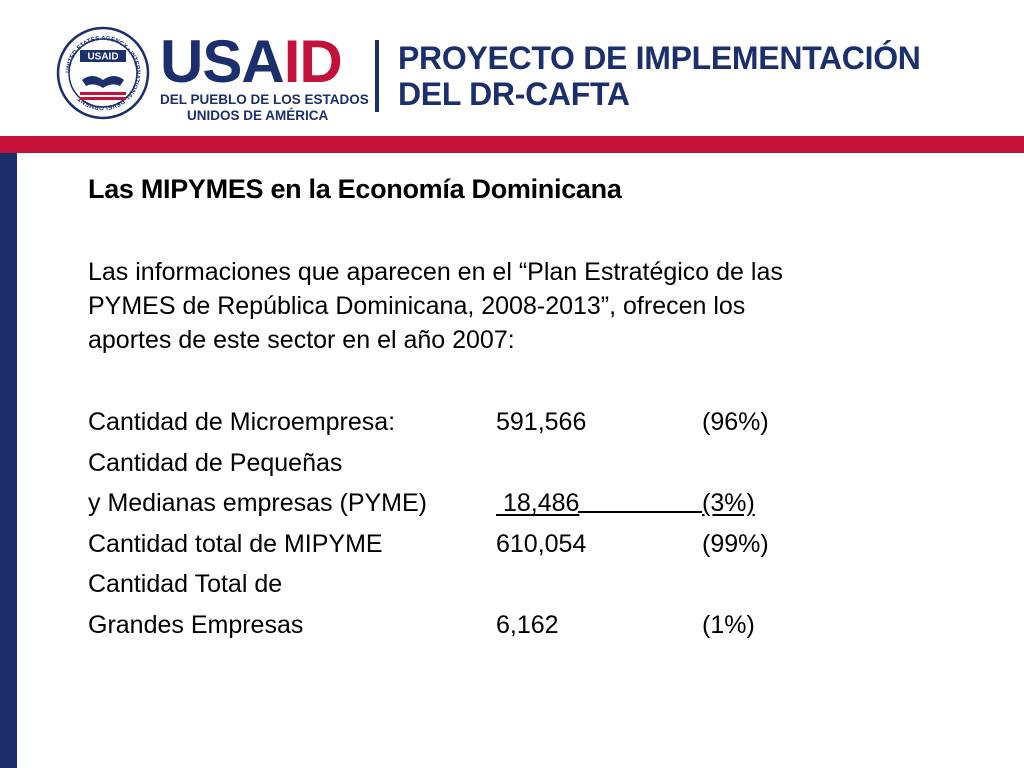  Describe the element at coordinates (235, 543) in the screenshot. I see `row-label: Cantidad total de MIPYME` at that location.